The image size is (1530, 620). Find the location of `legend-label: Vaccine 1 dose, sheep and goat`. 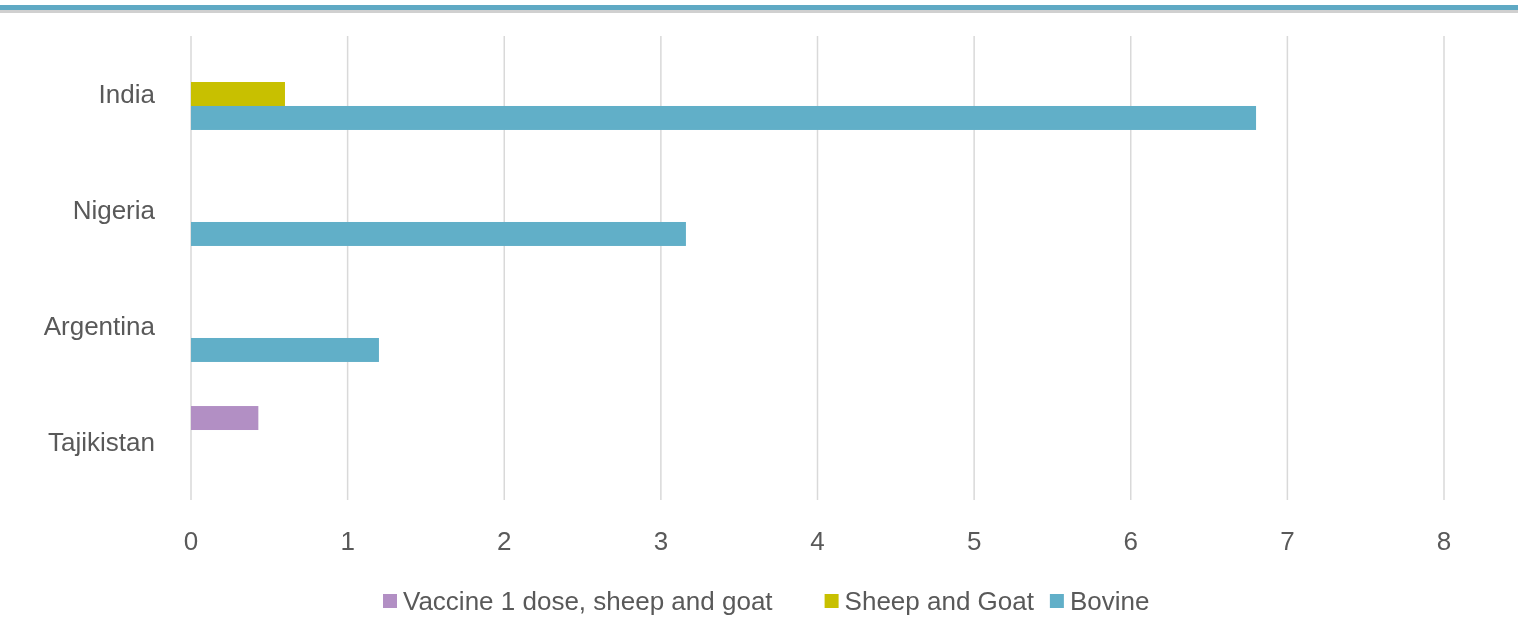

legend-label: Vaccine 1 dose, sheep and goat is located at coordinates (588, 601).